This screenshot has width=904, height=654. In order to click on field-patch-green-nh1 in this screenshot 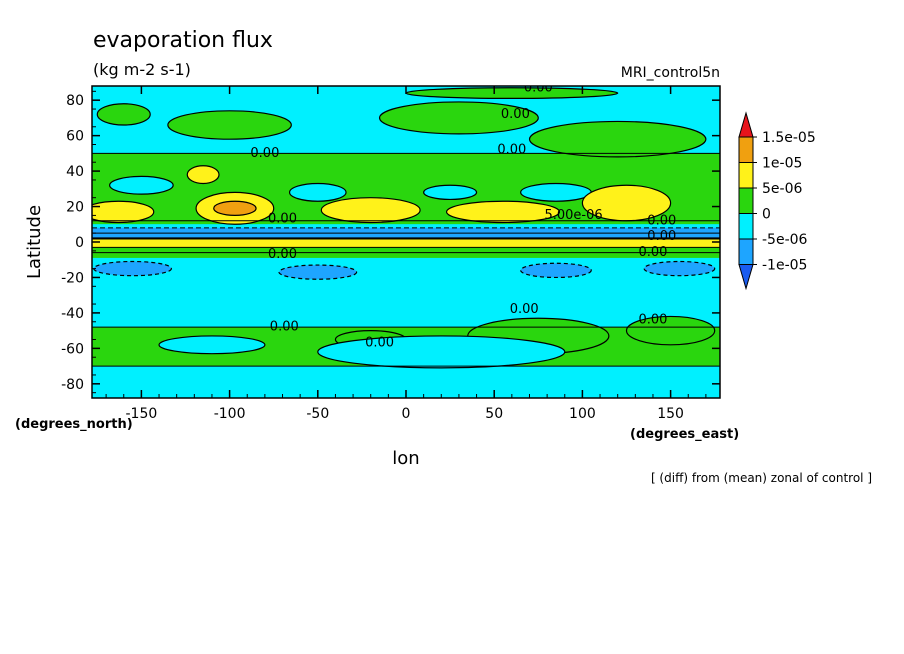, I will do `click(229, 125)`.